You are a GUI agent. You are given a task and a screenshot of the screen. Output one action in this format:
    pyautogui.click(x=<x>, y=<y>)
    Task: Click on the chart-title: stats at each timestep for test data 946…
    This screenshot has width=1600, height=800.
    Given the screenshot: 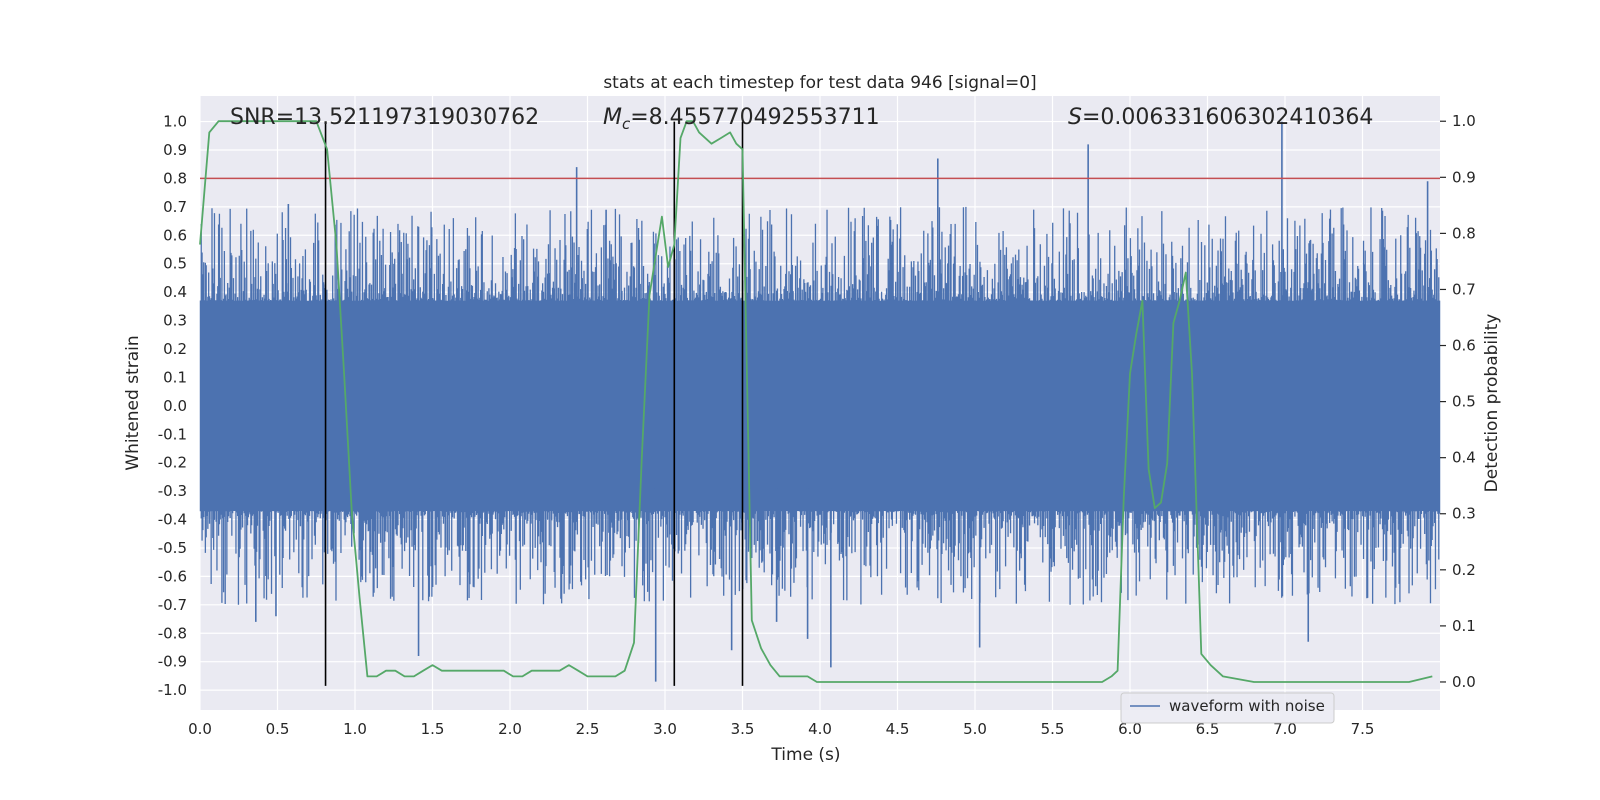 What is the action you would take?
    pyautogui.click(x=819, y=83)
    